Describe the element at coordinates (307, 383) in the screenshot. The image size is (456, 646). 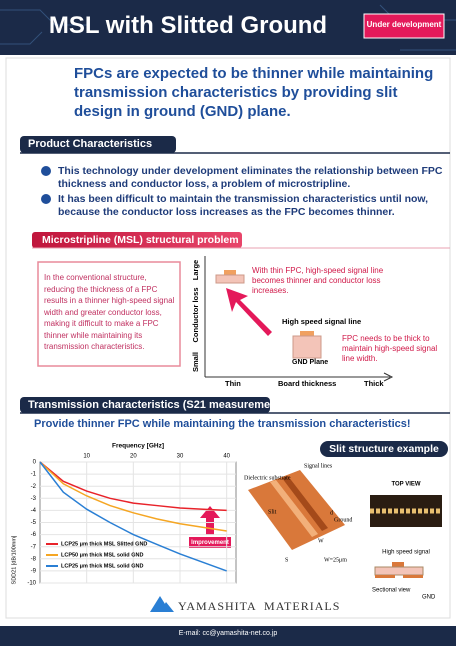
I see `axis-label: Board thickness` at that location.